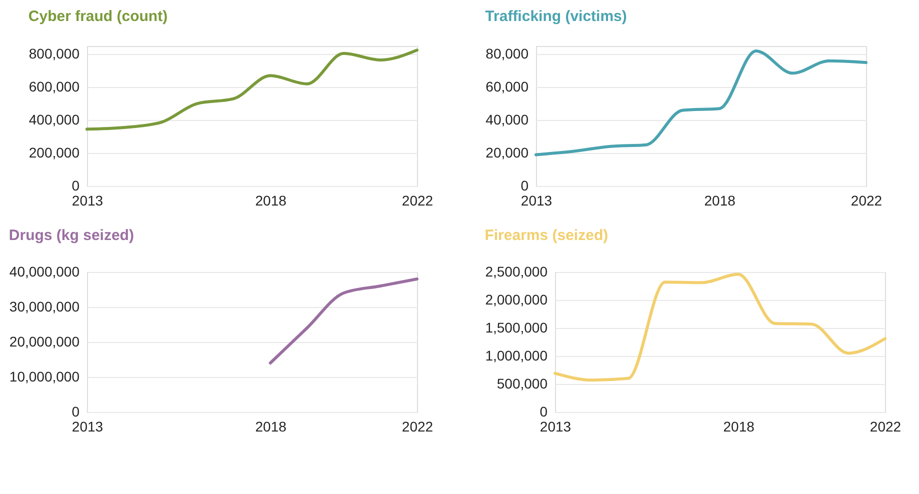 This screenshot has height=494, width=919. Describe the element at coordinates (556, 16) in the screenshot. I see `chart-title: Trafficking (victims)` at that location.